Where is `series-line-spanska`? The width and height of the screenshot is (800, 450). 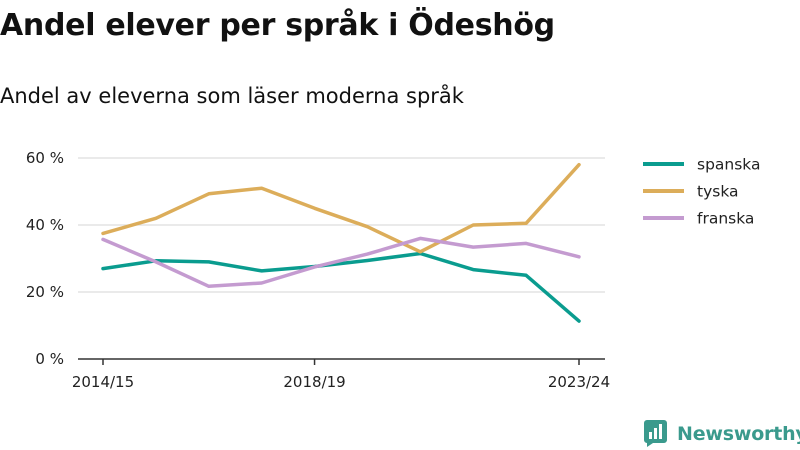 series-line-spanska is located at coordinates (341, 287).